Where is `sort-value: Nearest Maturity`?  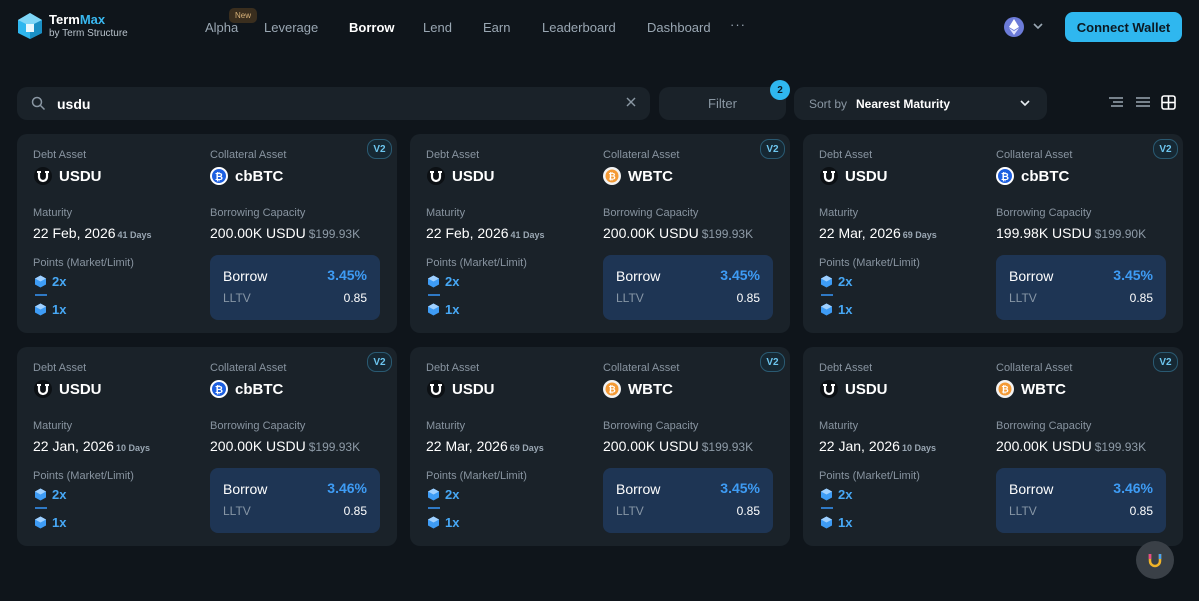
sort-value: Nearest Maturity is located at coordinates (903, 104).